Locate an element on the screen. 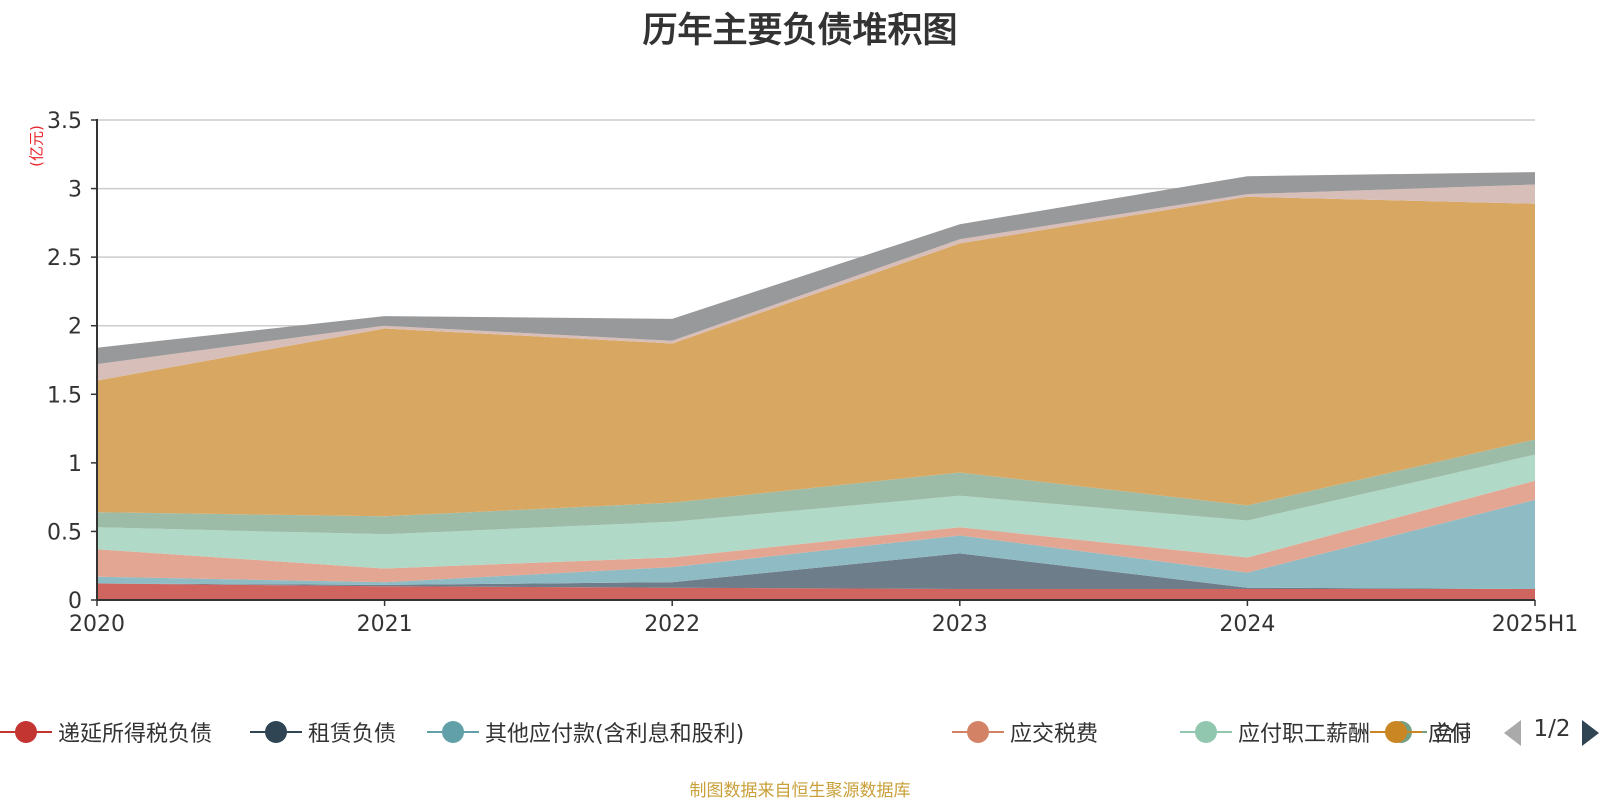 This screenshot has width=1600, height=801. legend-item: 应交税费 is located at coordinates (1025, 732).